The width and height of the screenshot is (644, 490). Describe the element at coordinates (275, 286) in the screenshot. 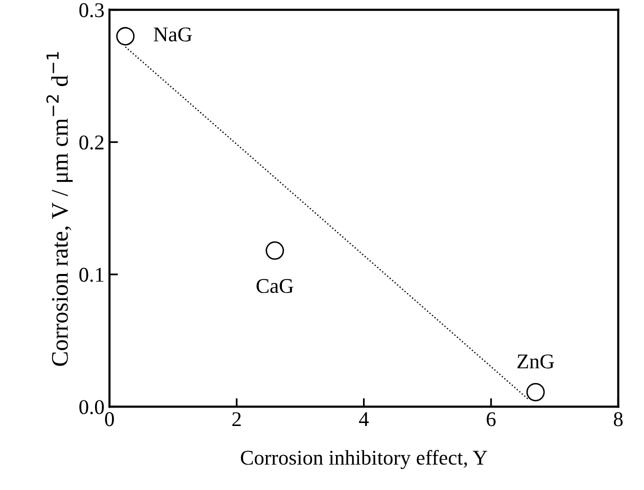

I see `annotation: CaG` at that location.